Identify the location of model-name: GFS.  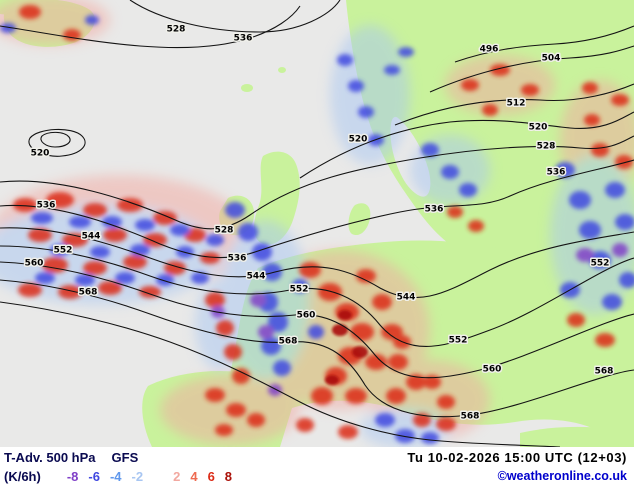
(125, 457).